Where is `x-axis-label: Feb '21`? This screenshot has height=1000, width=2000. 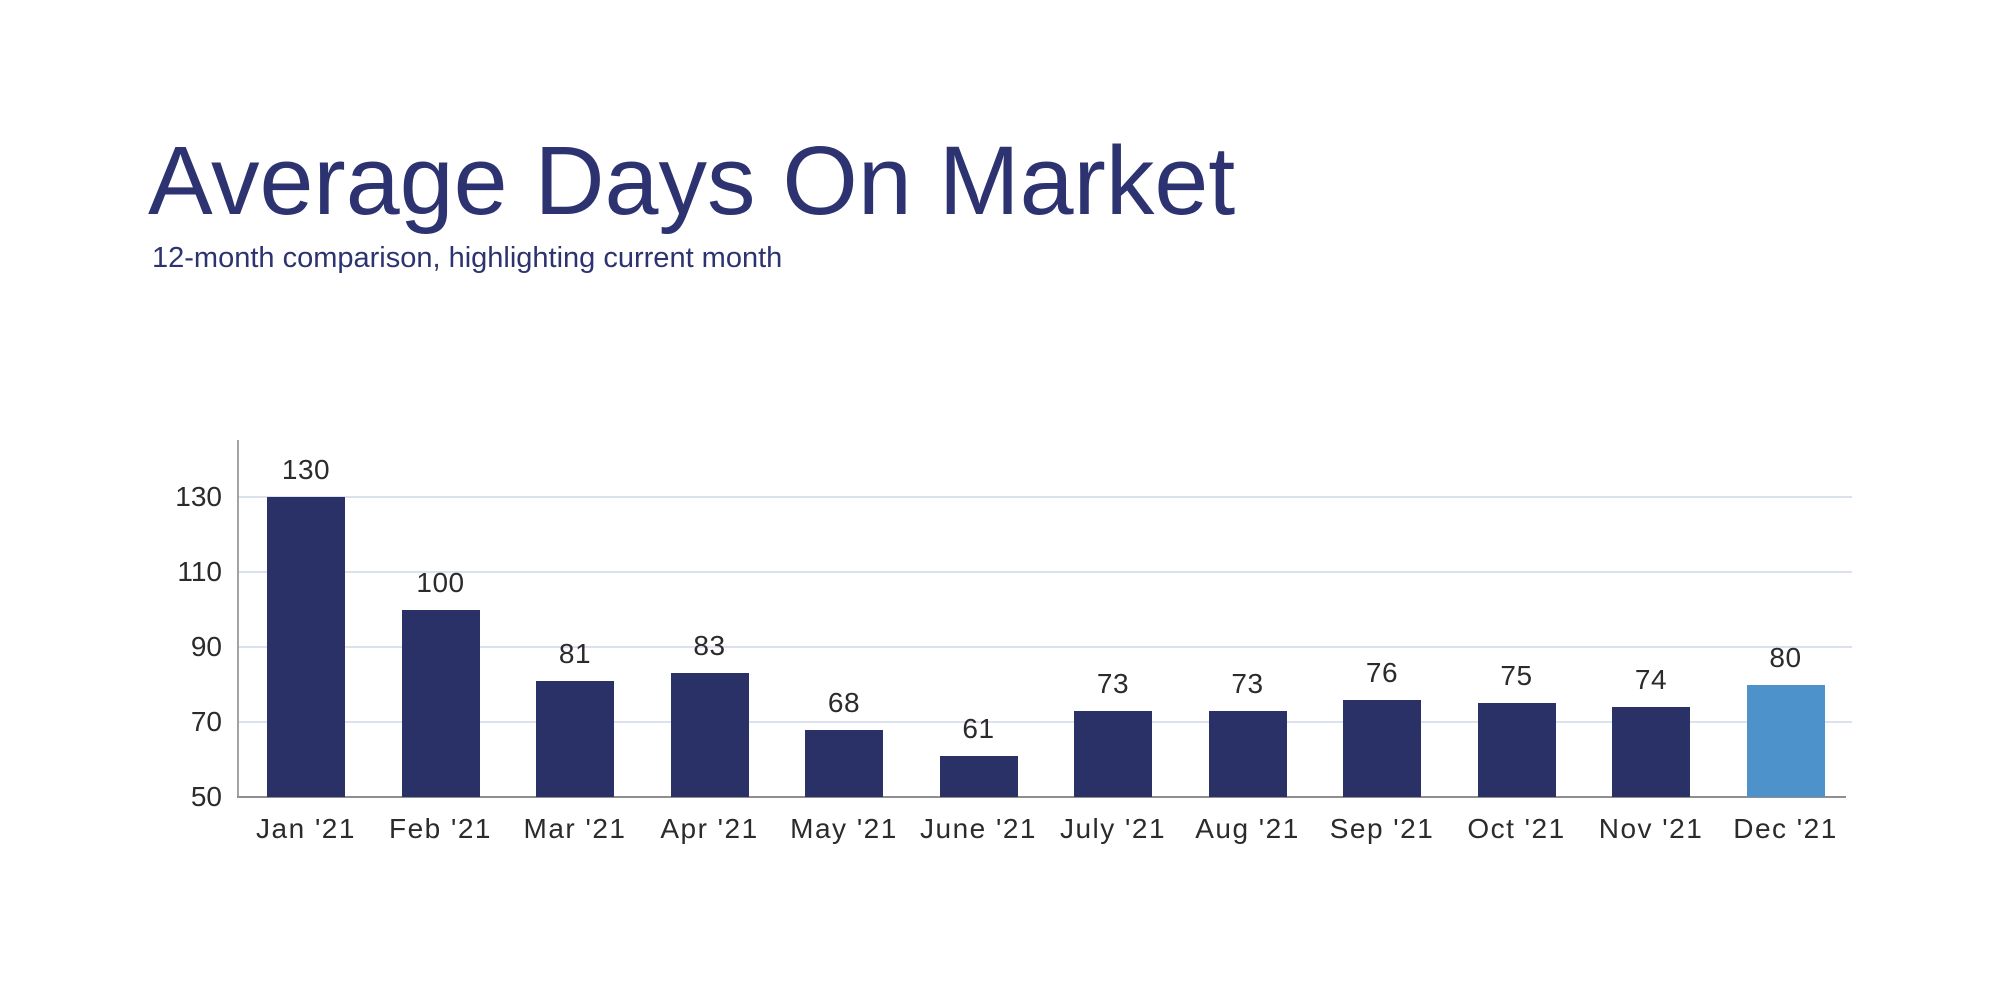 x-axis-label: Feb '21 is located at coordinates (440, 828).